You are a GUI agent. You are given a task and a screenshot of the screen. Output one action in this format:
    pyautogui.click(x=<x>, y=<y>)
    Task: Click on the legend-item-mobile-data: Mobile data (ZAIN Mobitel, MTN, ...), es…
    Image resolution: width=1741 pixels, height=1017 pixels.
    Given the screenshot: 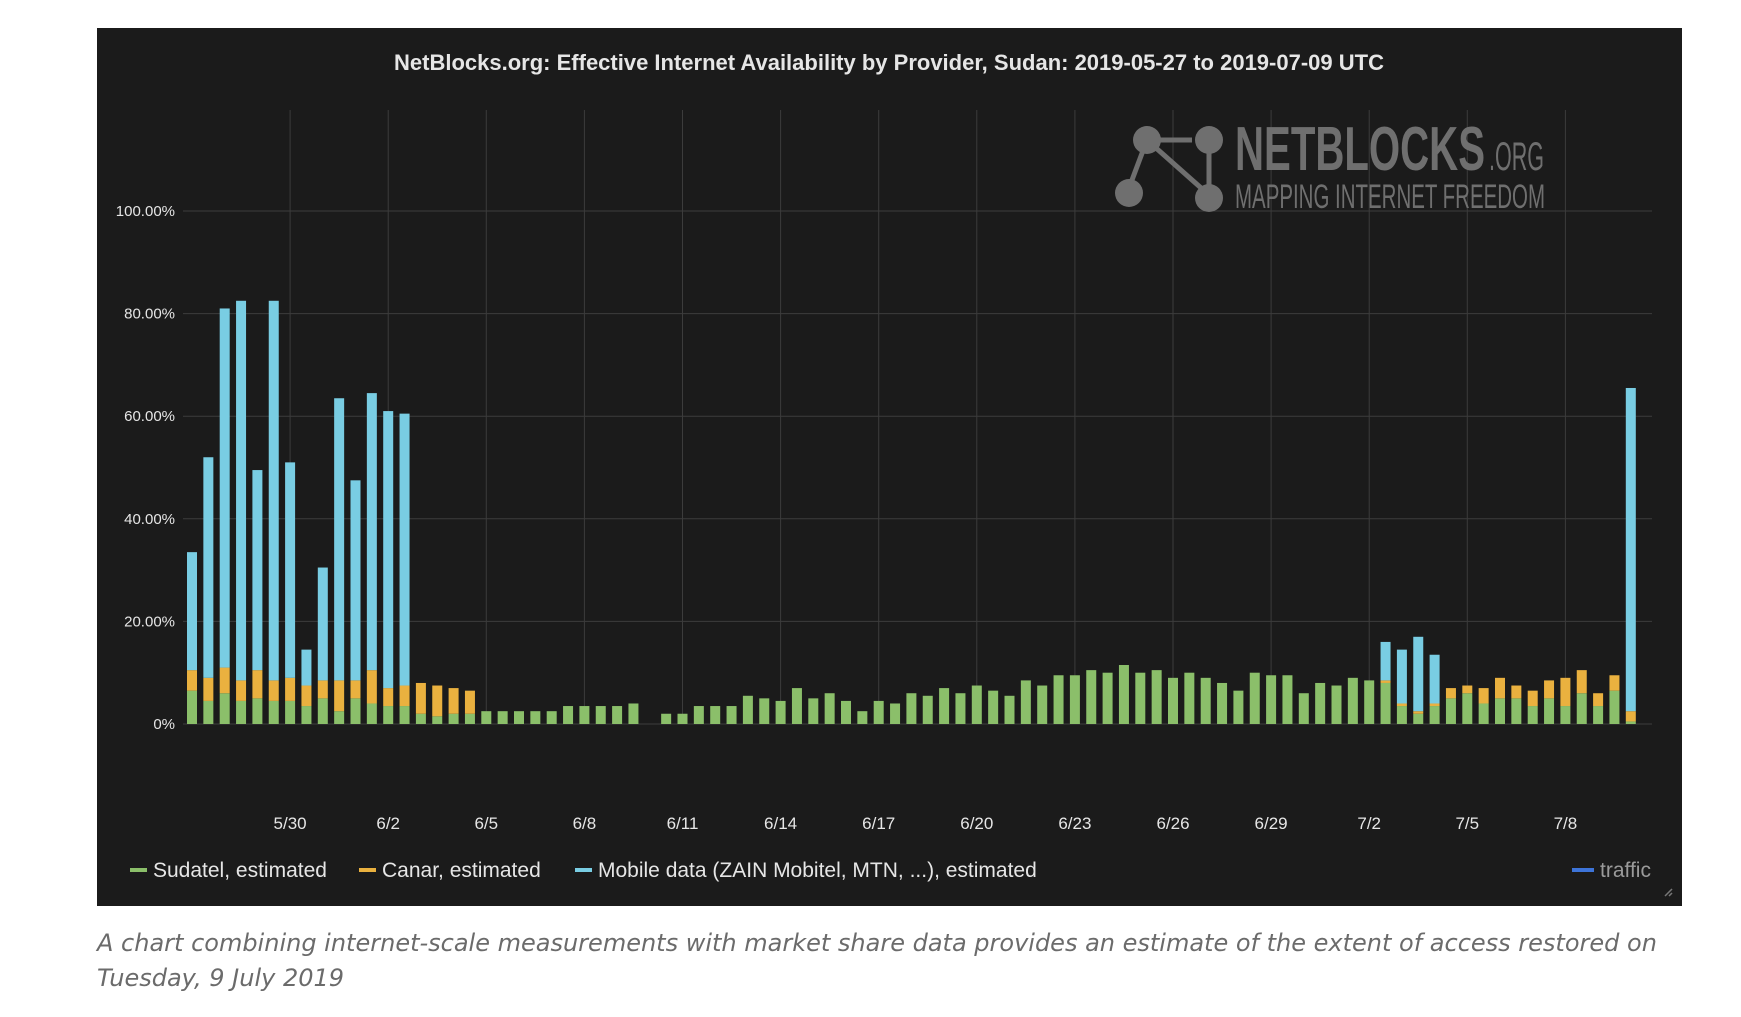 What is the action you would take?
    pyautogui.click(x=806, y=870)
    